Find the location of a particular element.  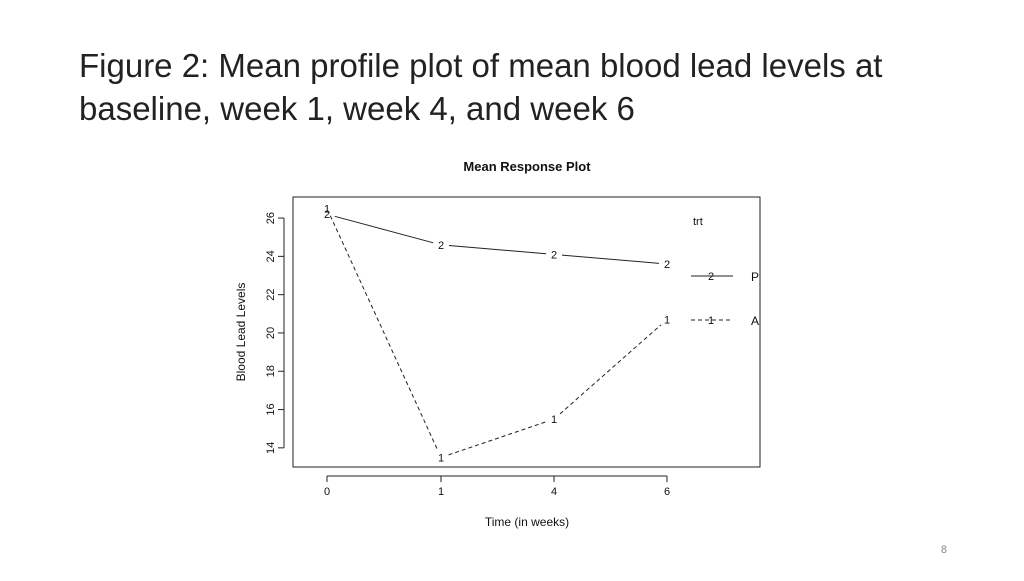

page-number: 8 is located at coordinates (943, 550).